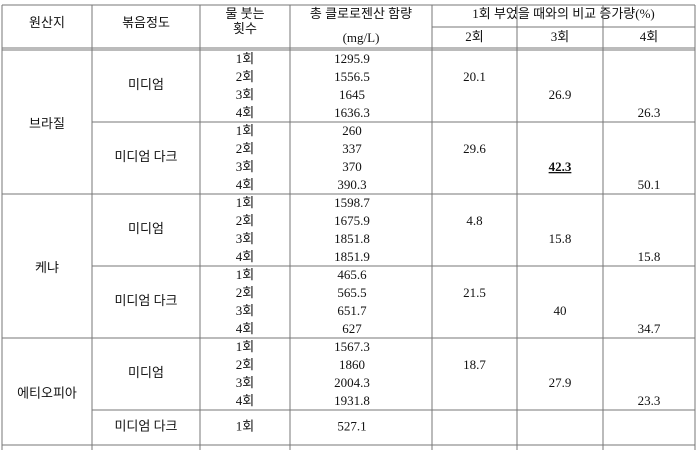  I want to click on value-cell: 1645, so click(352, 94).